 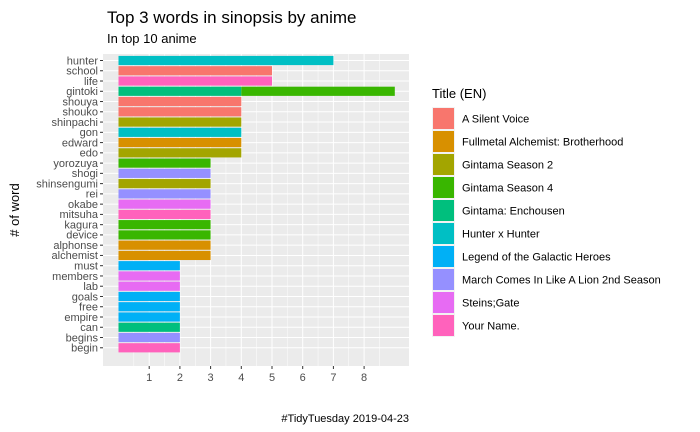 What do you see at coordinates (82, 72) in the screenshot?
I see `y-tick-label: school` at bounding box center [82, 72].